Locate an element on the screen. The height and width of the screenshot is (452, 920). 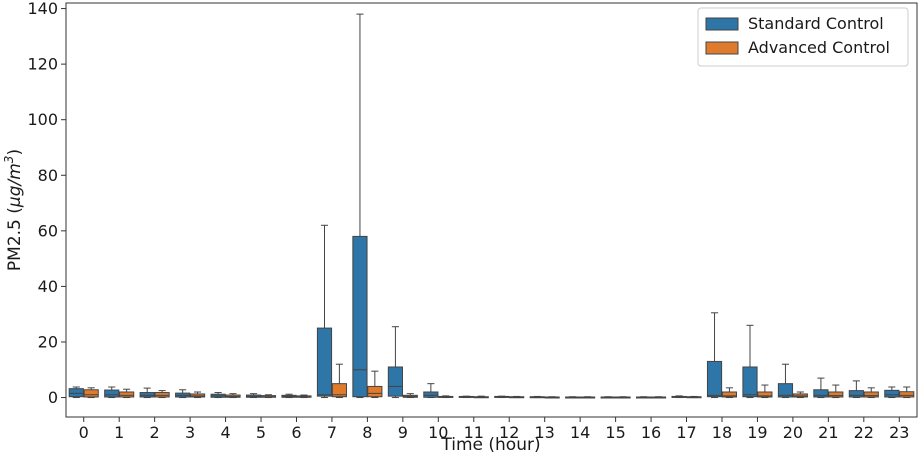
y-tick-label: 0 is located at coordinates (53, 397).